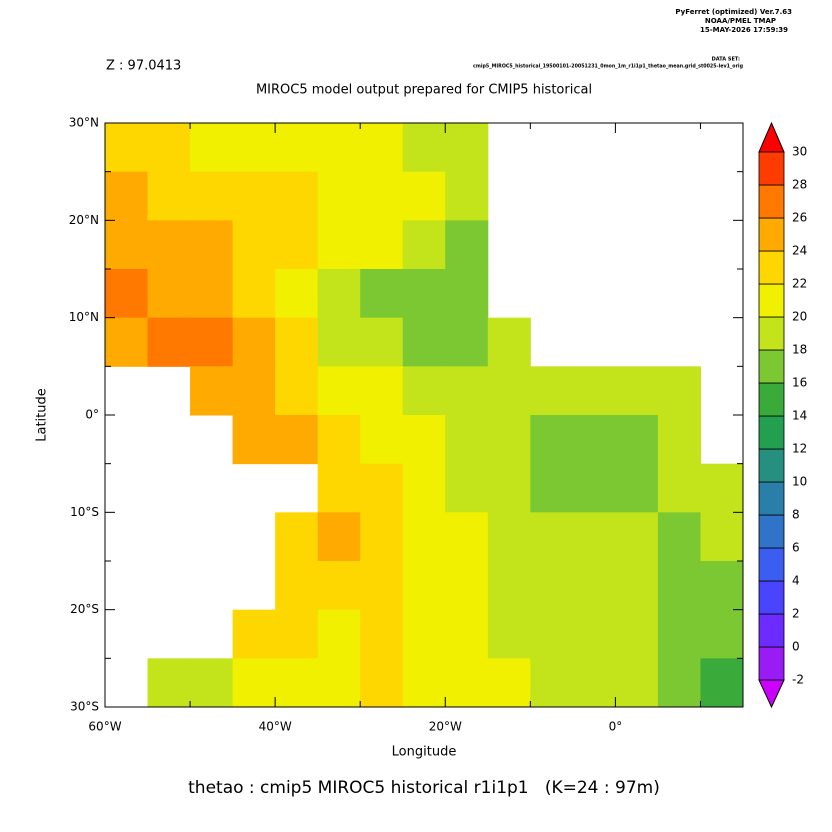 The width and height of the screenshot is (832, 832). What do you see at coordinates (733, 12) in the screenshot?
I see `header-line: PyFerret (optimized) Ver.7.63` at bounding box center [733, 12].